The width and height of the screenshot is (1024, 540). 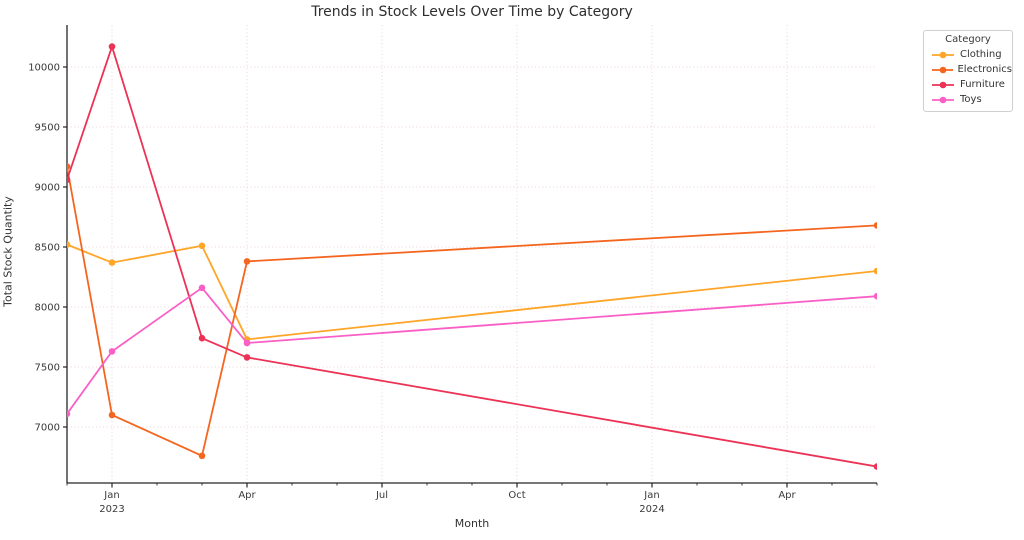 I want to click on legend-line-marker-electronics, so click(x=943, y=69).